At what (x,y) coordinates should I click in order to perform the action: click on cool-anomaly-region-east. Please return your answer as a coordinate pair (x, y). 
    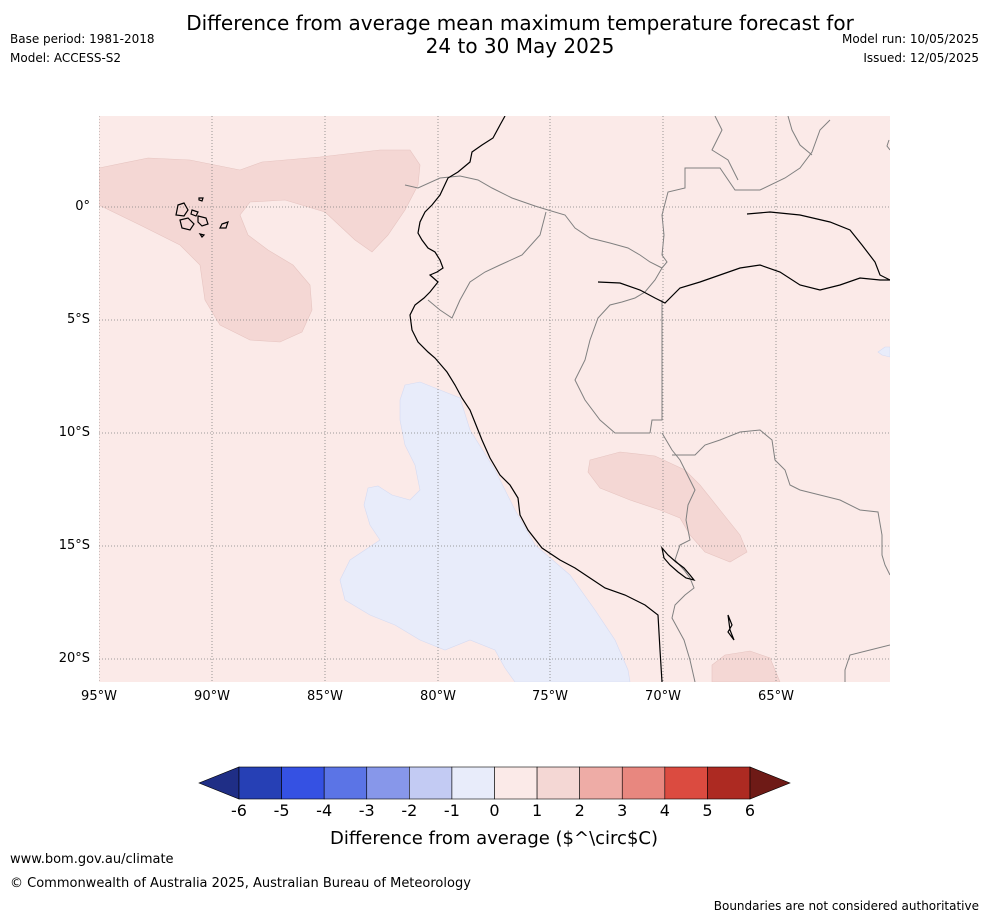
    Looking at the image, I should click on (883, 352).